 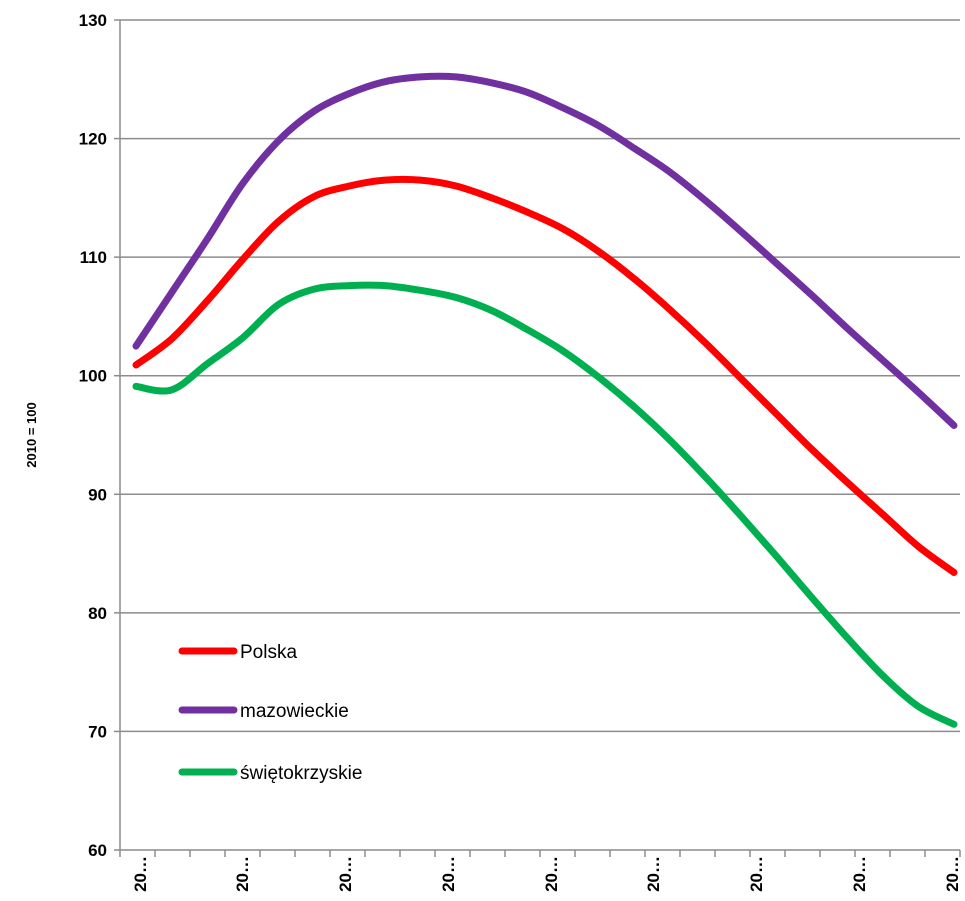 I want to click on legend-item-swietokrzyskie: świętokrzyskie, so click(x=270, y=773).